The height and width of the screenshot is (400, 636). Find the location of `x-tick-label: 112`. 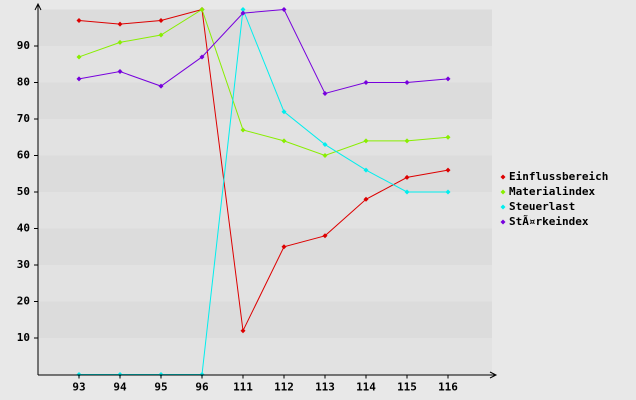

x-tick-label: 112 is located at coordinates (284, 387).